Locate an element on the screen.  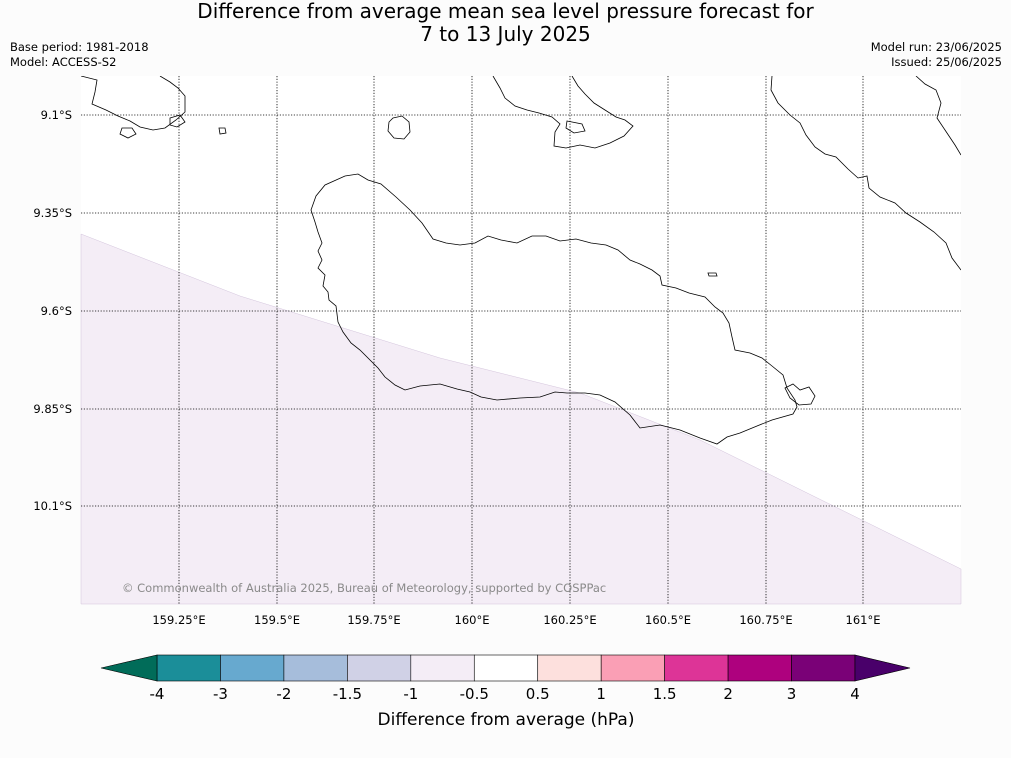
colorbar-over-arrow is located at coordinates (882, 668).